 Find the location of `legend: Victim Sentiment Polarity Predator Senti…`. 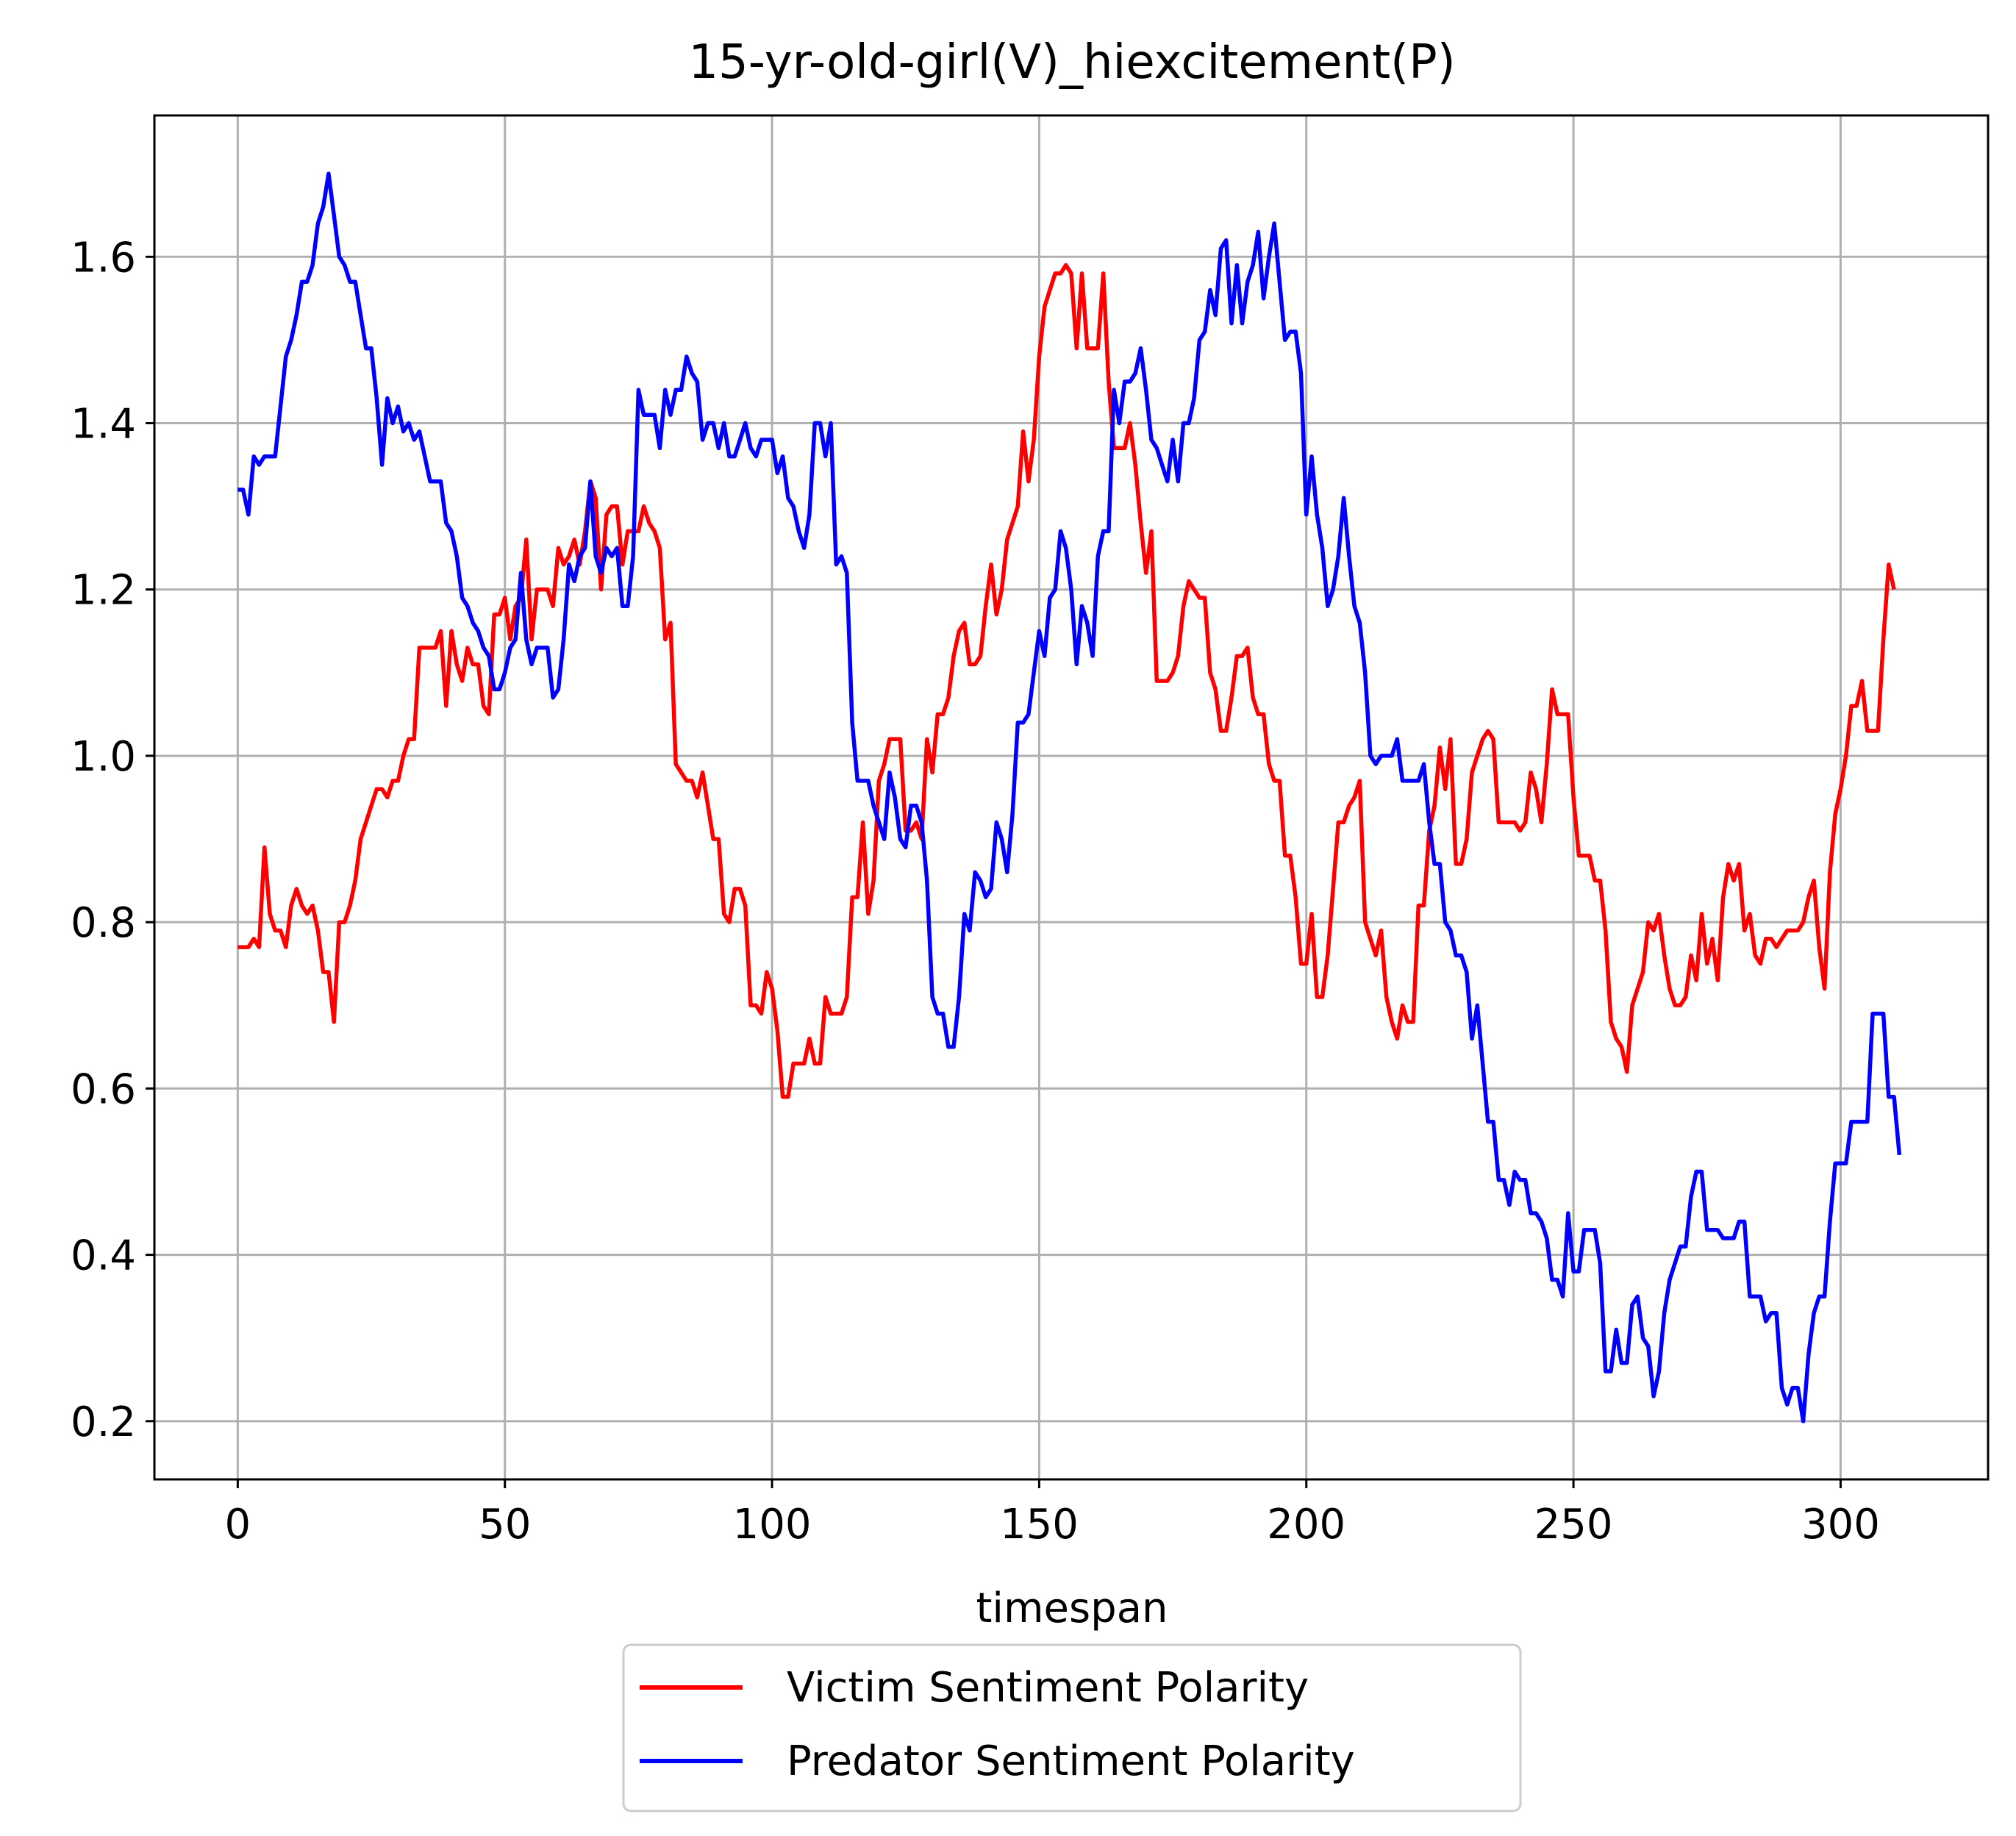

legend: Victim Sentiment Polarity Predator Senti… is located at coordinates (1072, 1727).